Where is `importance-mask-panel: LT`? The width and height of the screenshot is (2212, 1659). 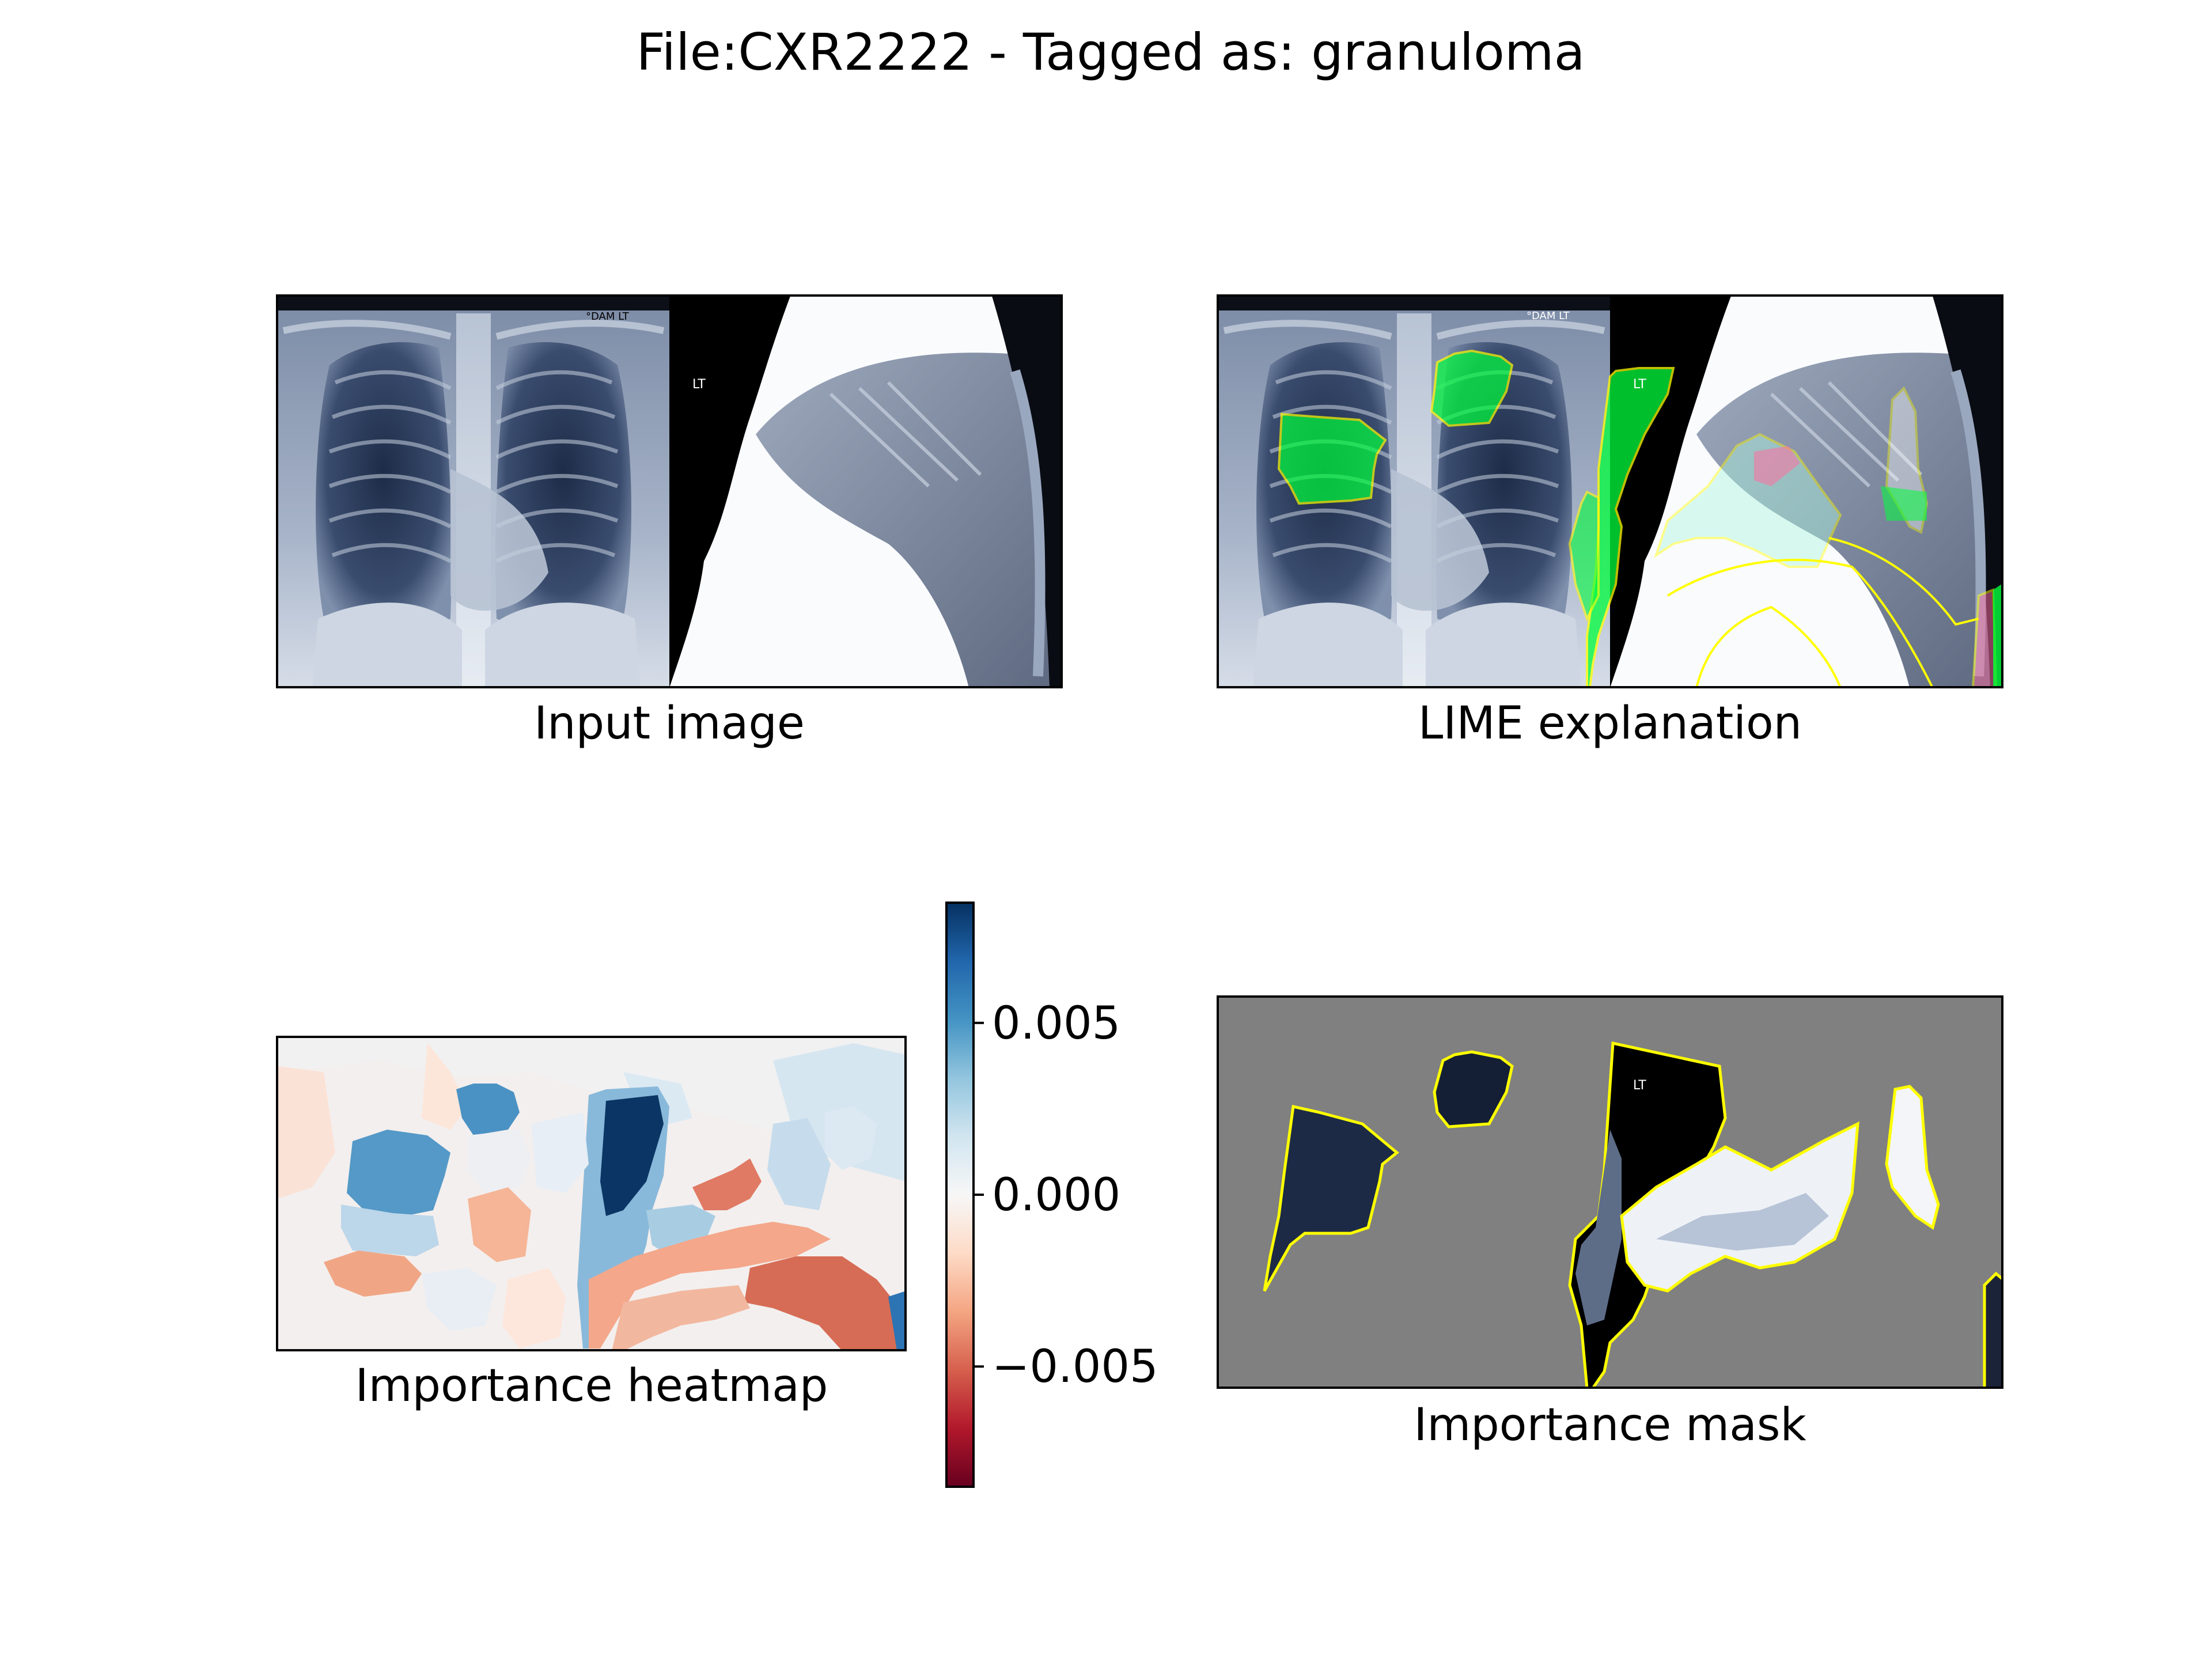 importance-mask-panel: LT is located at coordinates (1610, 1192).